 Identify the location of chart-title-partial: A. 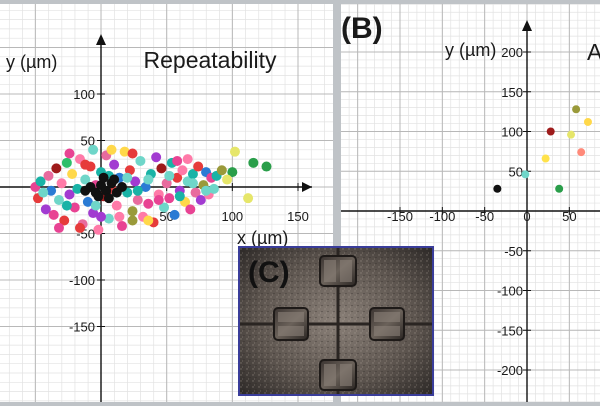
(593, 52).